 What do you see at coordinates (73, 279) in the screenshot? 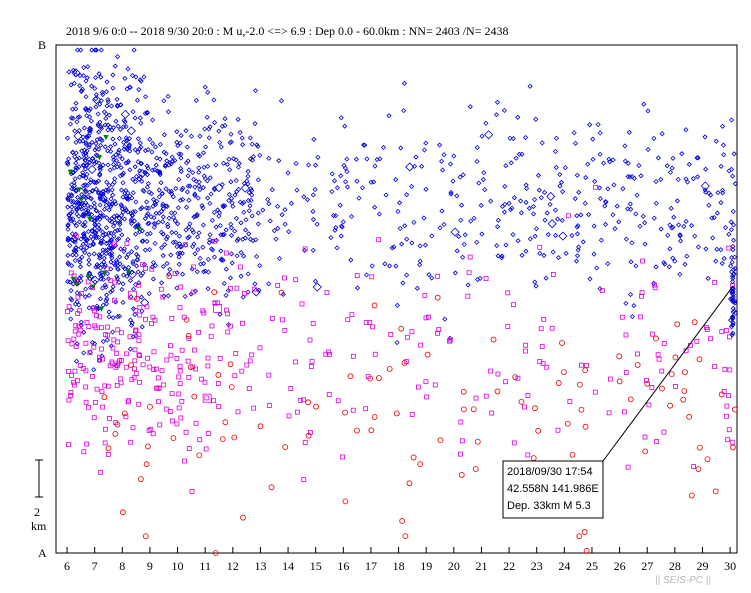
I see `data-point-triangle` at bounding box center [73, 279].